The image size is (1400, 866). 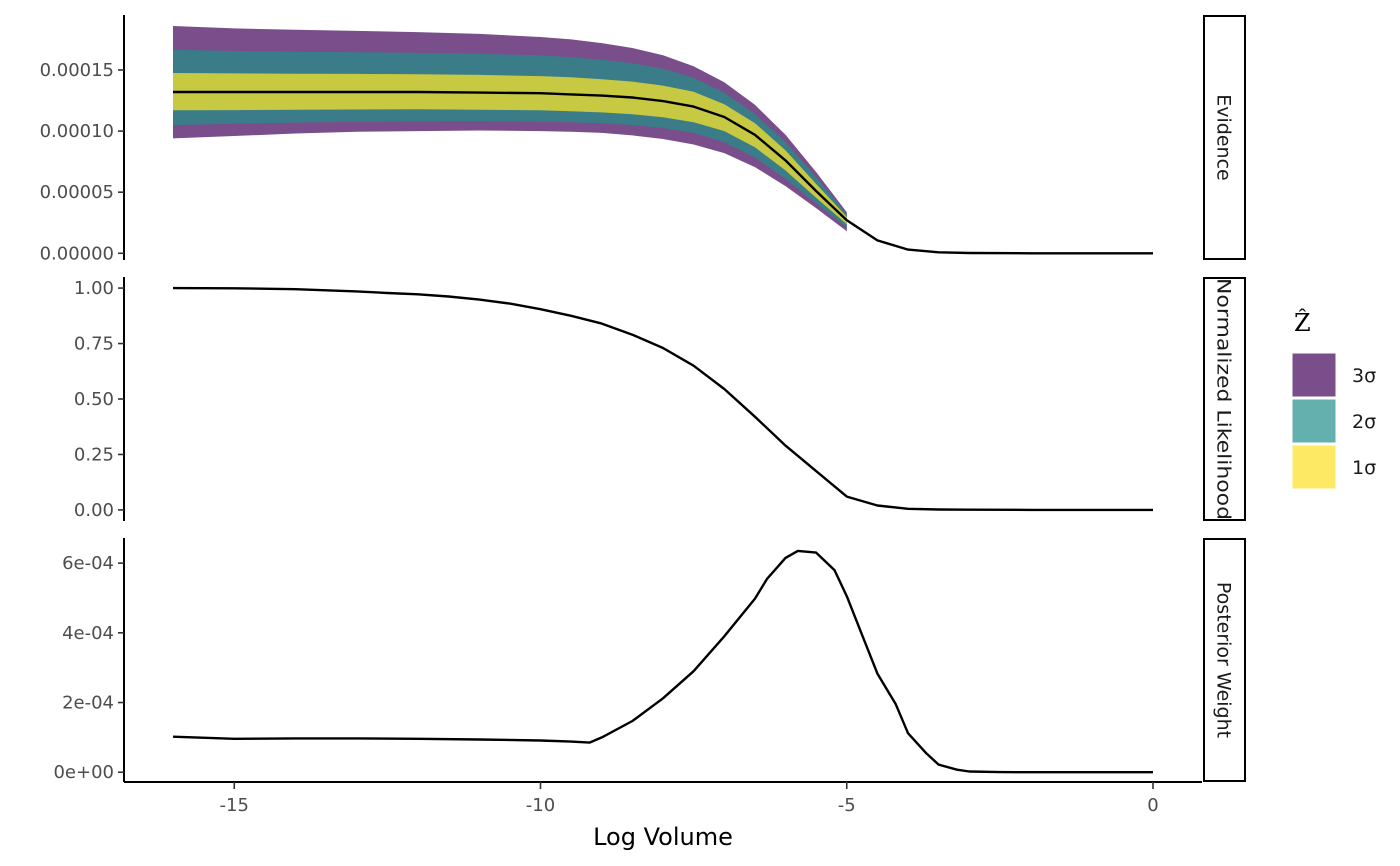 I want to click on y-tick-label: 0.25, so click(x=94, y=454).